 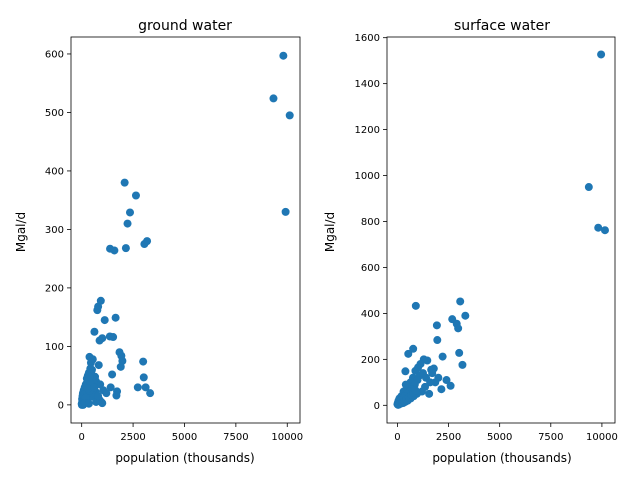 I want to click on y-tick-label: 1000, so click(x=367, y=176).